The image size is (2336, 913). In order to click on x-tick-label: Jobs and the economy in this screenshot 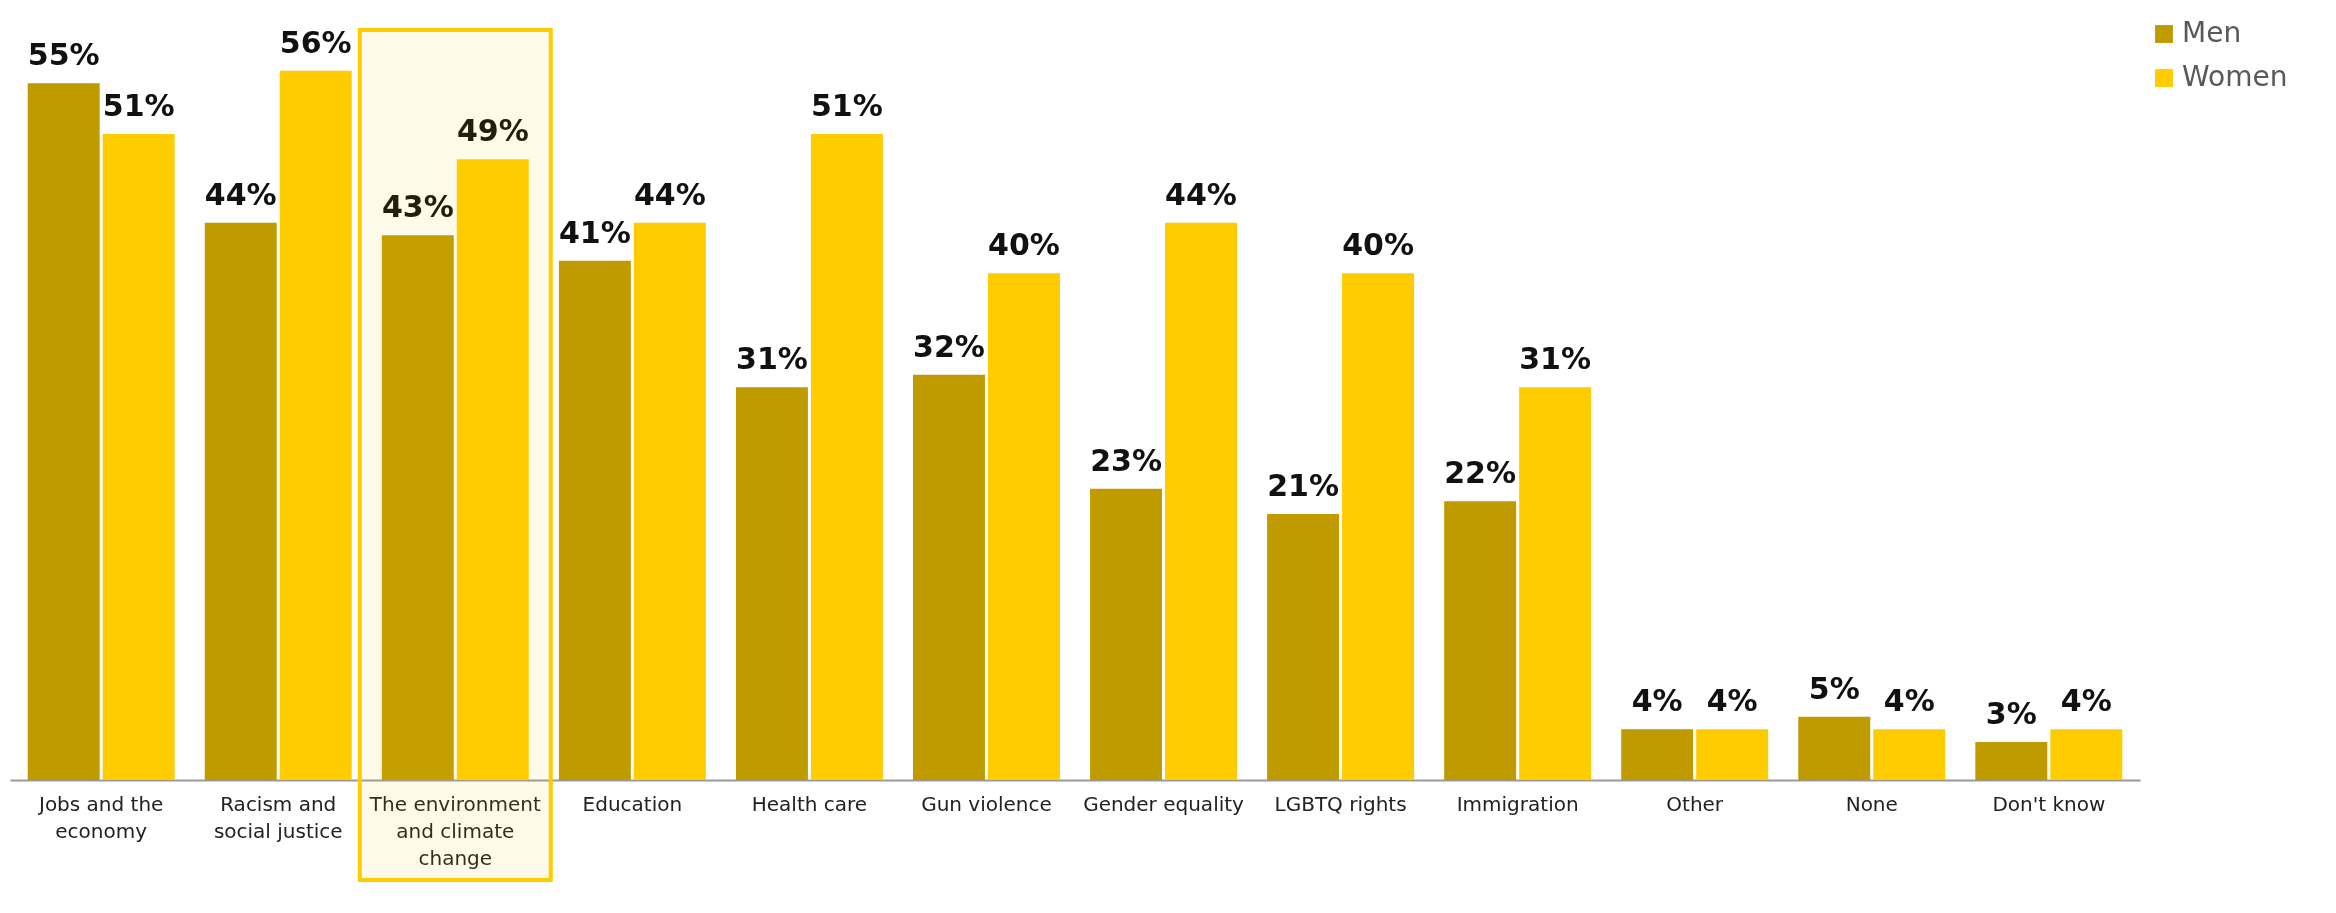, I will do `click(100, 817)`.